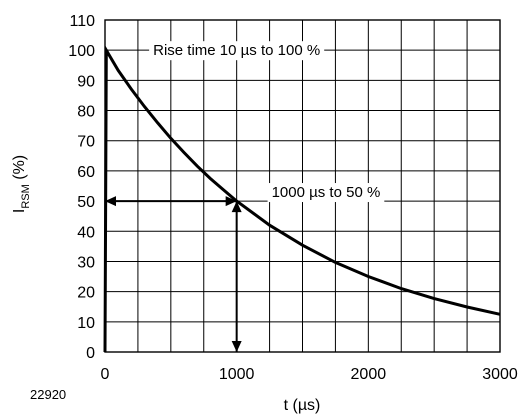 The height and width of the screenshot is (414, 521). Describe the element at coordinates (86, 262) in the screenshot. I see `y-tick-label: 30` at that location.